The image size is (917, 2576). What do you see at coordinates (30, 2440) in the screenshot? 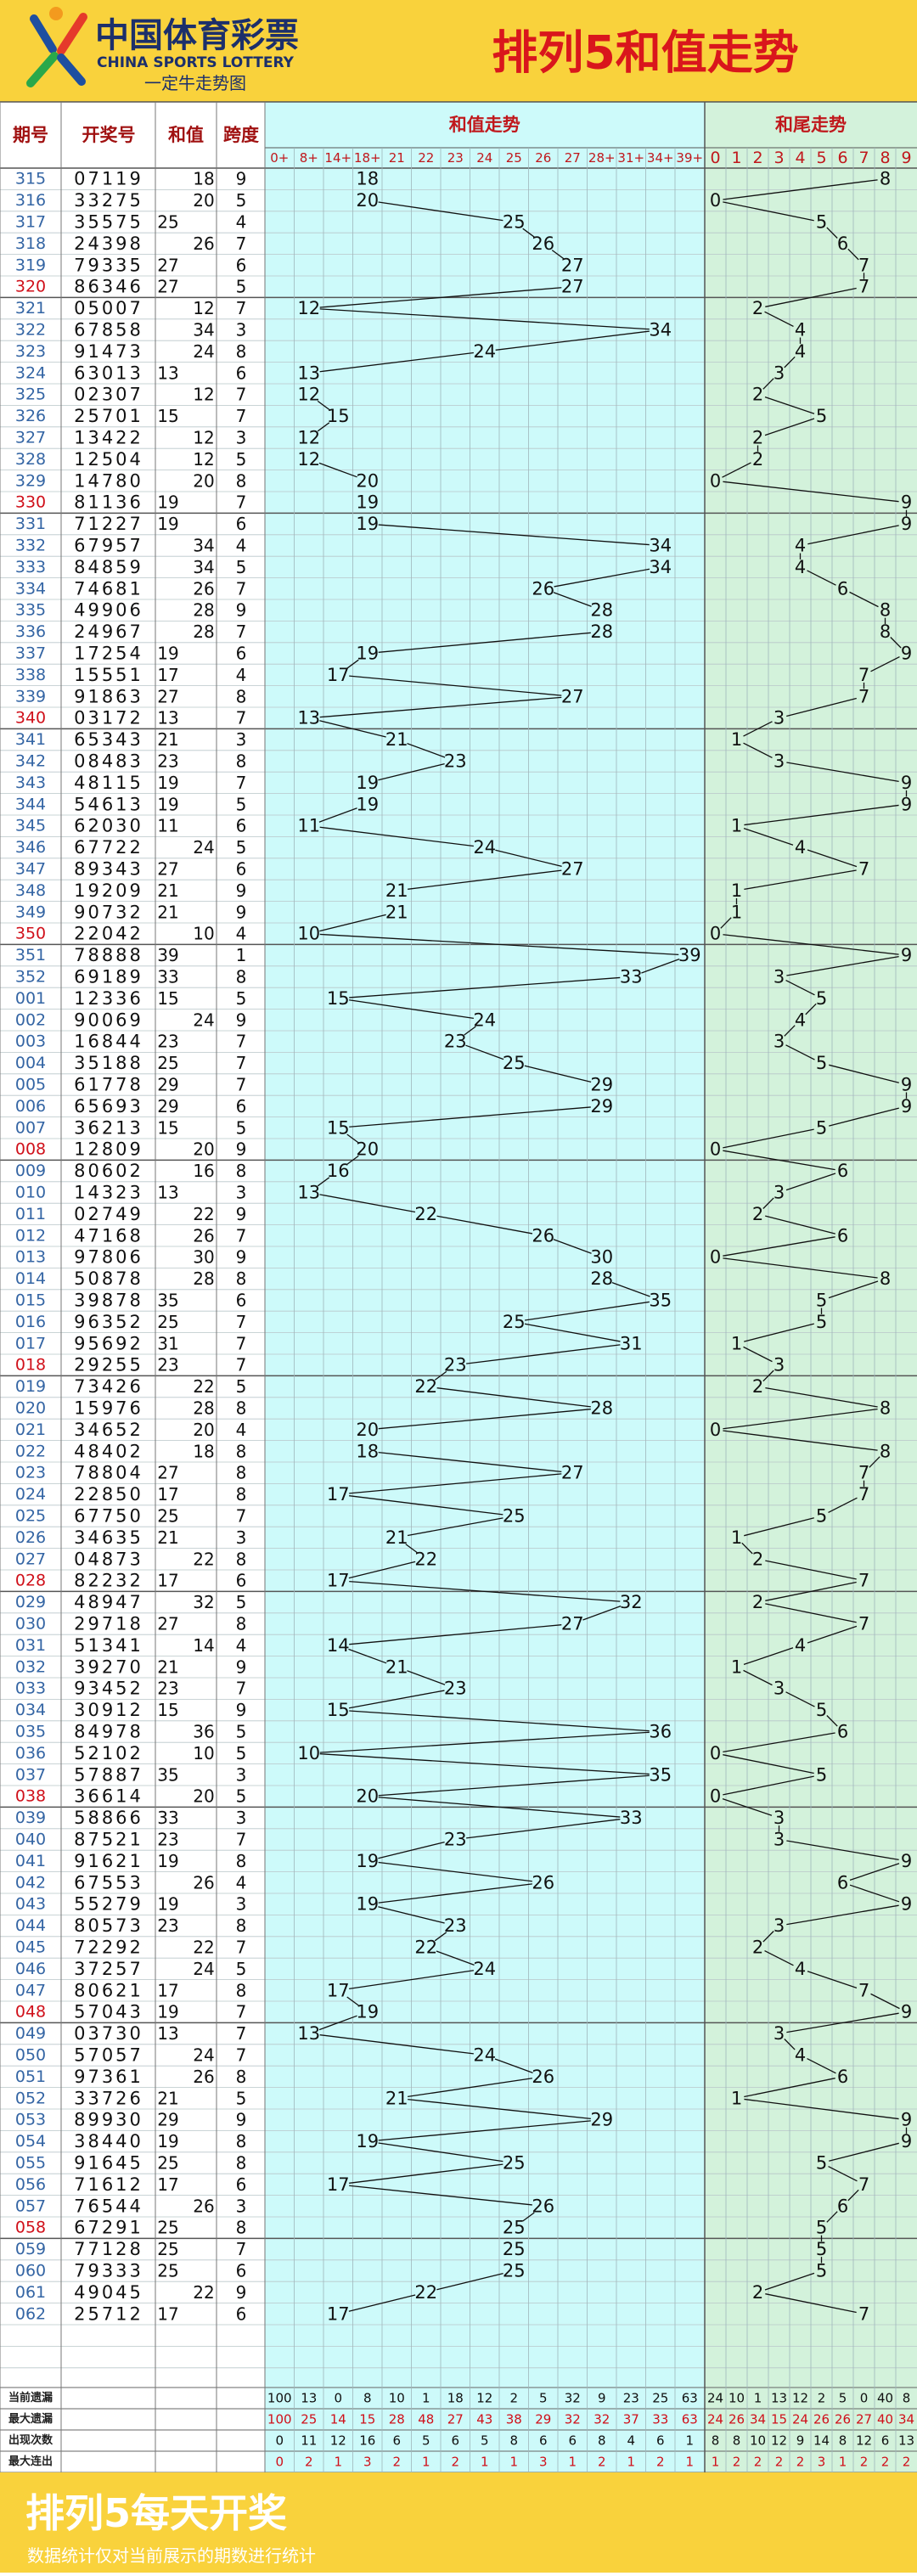
I see `stat-label: 出现次数` at bounding box center [30, 2440].